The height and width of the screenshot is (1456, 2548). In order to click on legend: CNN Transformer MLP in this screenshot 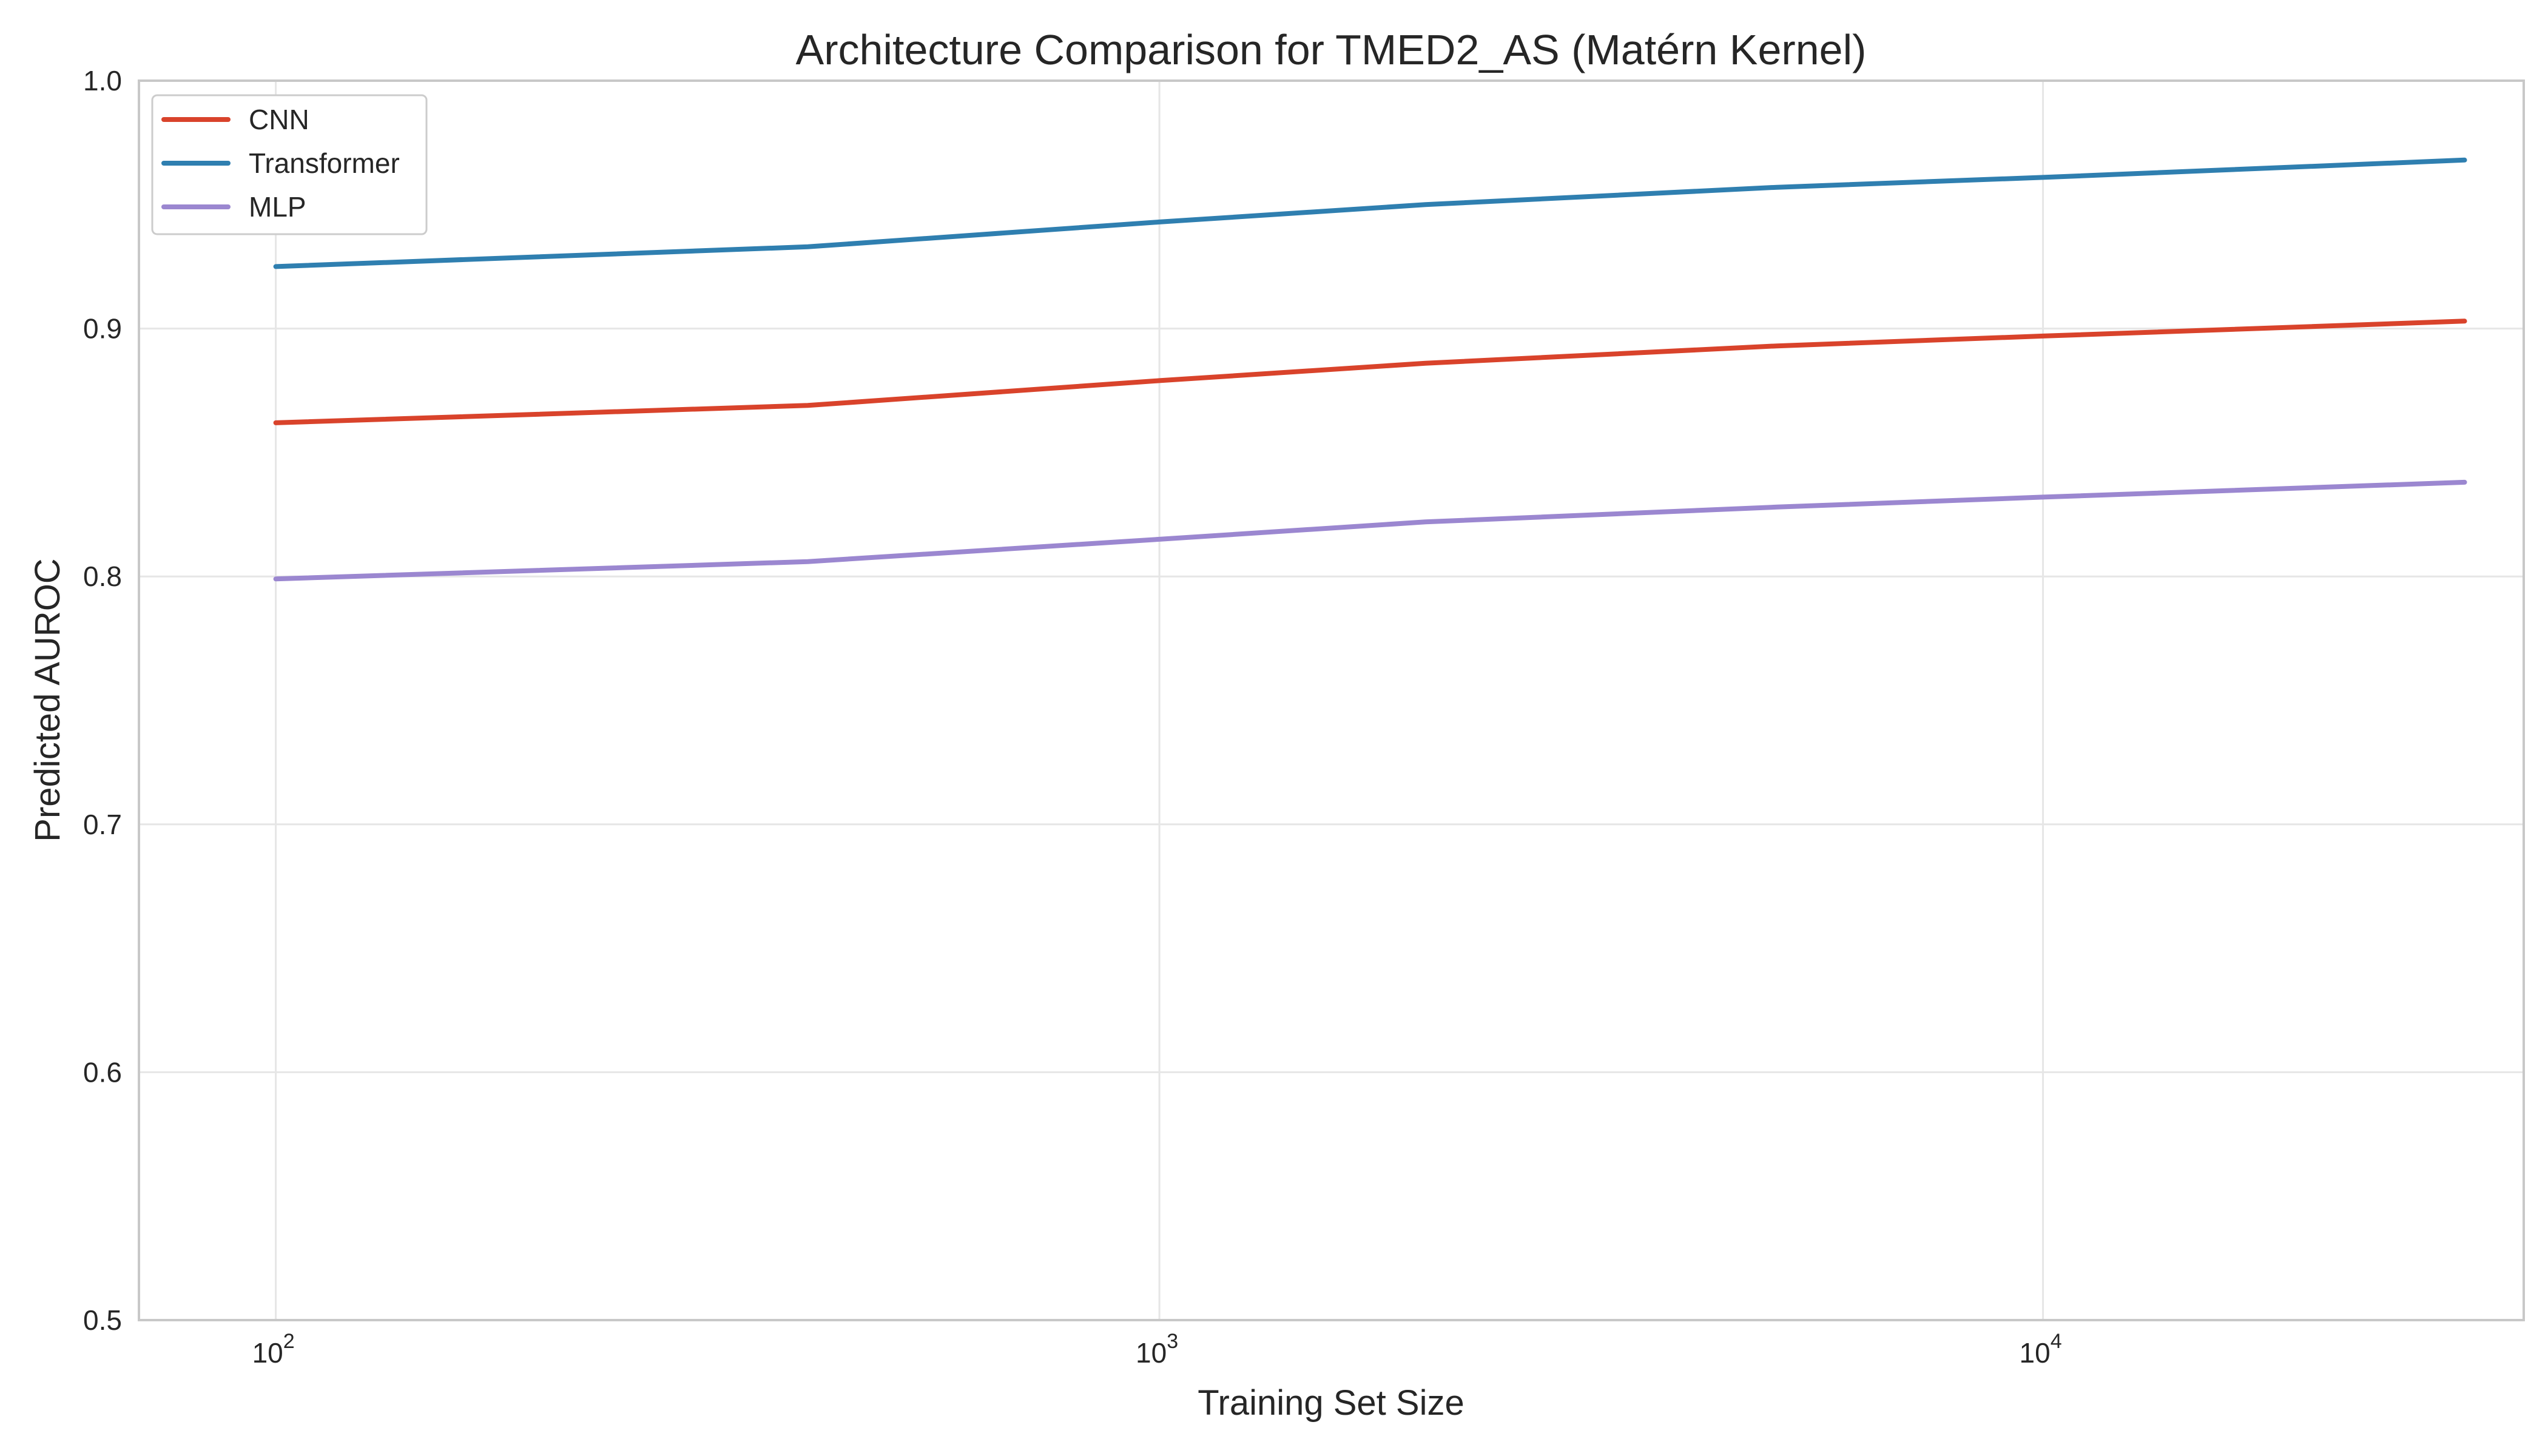, I will do `click(289, 164)`.